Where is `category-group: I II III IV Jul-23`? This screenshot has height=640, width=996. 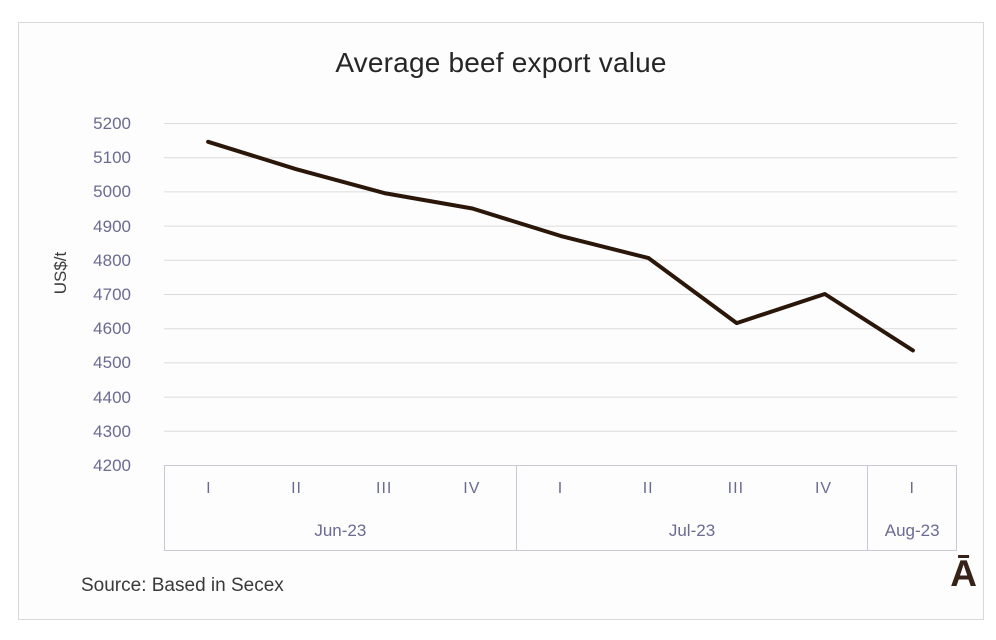 category-group: I II III IV Jul-23 is located at coordinates (691, 508).